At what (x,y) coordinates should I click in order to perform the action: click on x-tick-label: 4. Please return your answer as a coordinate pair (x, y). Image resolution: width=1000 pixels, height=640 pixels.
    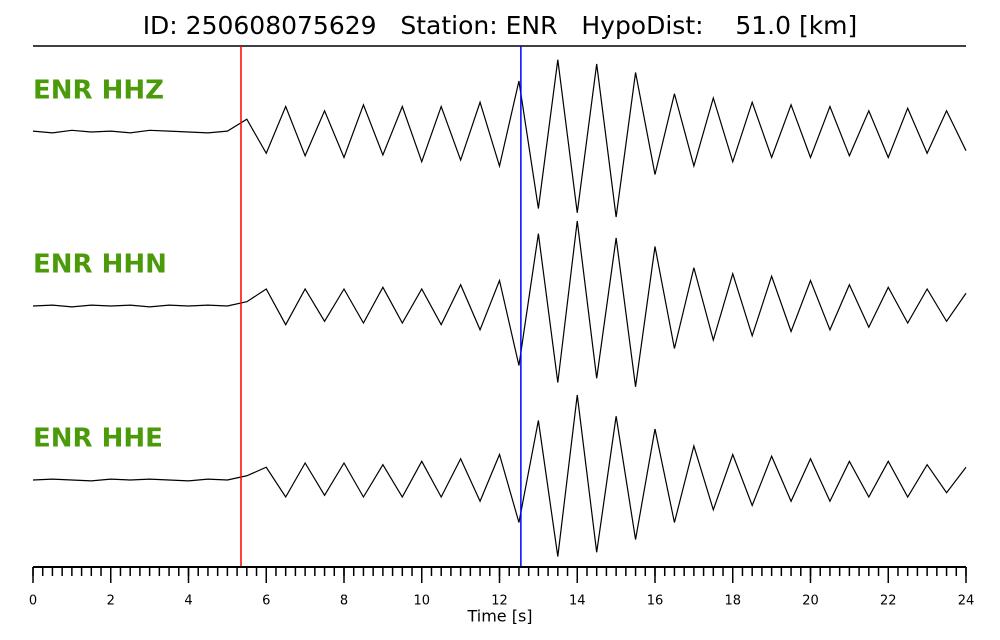
    Looking at the image, I should click on (188, 601).